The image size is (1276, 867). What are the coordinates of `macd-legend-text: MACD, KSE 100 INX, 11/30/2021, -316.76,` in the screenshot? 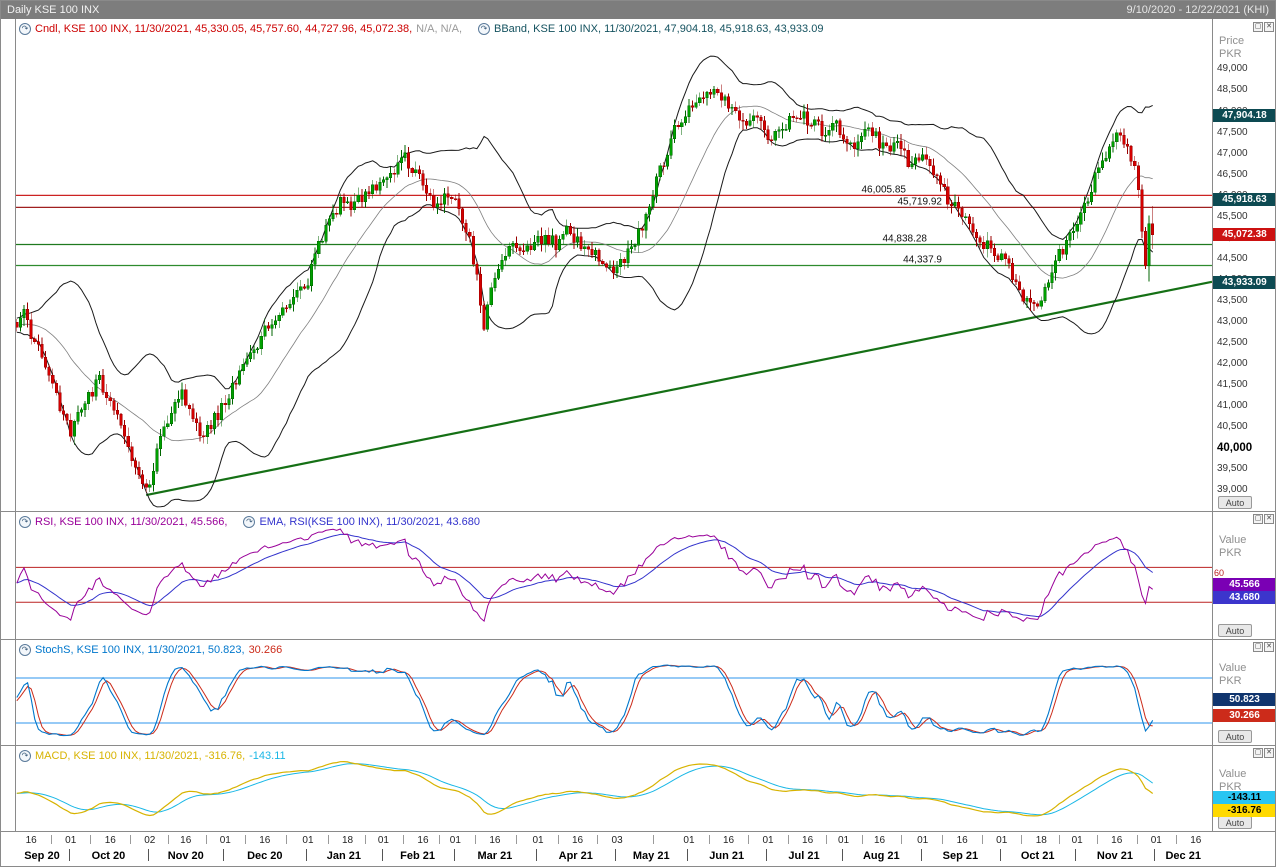 It's located at (140, 756).